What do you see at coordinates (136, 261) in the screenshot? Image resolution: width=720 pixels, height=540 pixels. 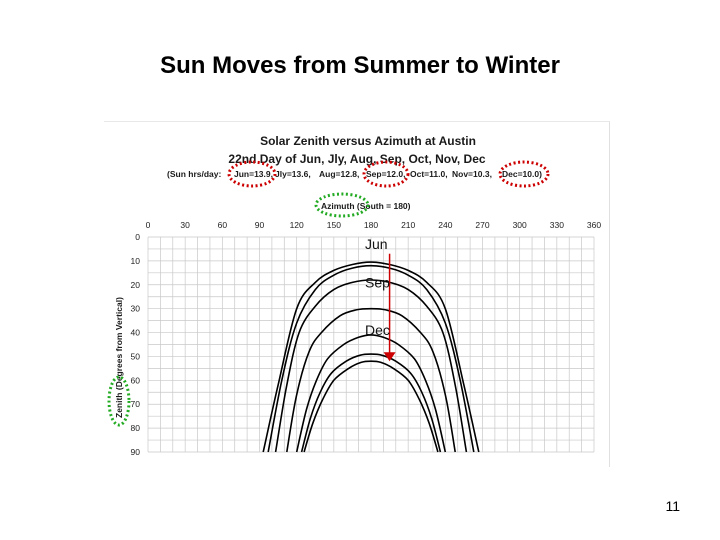 I see `y-tick-label: 10` at bounding box center [136, 261].